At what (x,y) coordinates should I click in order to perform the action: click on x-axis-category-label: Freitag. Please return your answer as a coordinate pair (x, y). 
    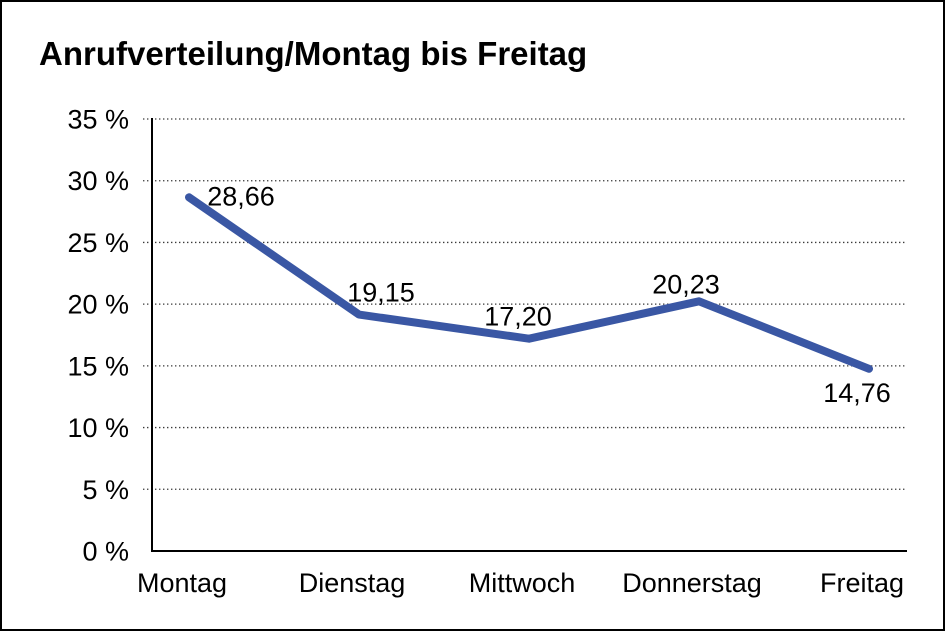
    Looking at the image, I should click on (862, 583).